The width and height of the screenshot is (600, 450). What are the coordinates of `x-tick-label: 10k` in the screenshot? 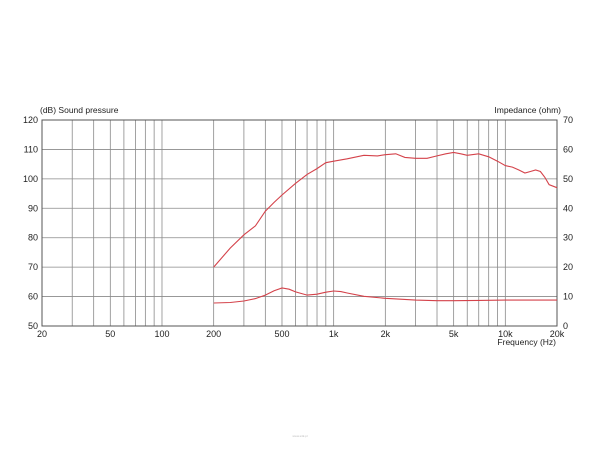 It's located at (505, 334).